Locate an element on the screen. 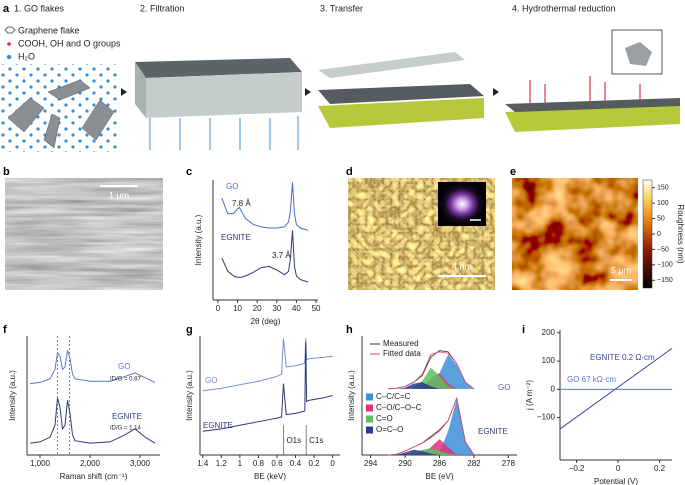  legend-text: C=O is located at coordinates (384, 418).